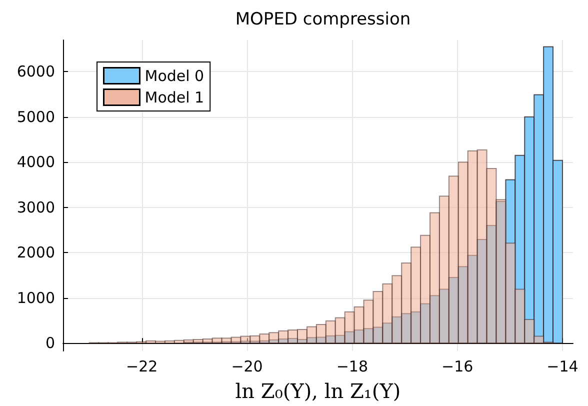 The width and height of the screenshot is (588, 406). What do you see at coordinates (50, 343) in the screenshot?
I see `y-tick-label: 0` at bounding box center [50, 343].